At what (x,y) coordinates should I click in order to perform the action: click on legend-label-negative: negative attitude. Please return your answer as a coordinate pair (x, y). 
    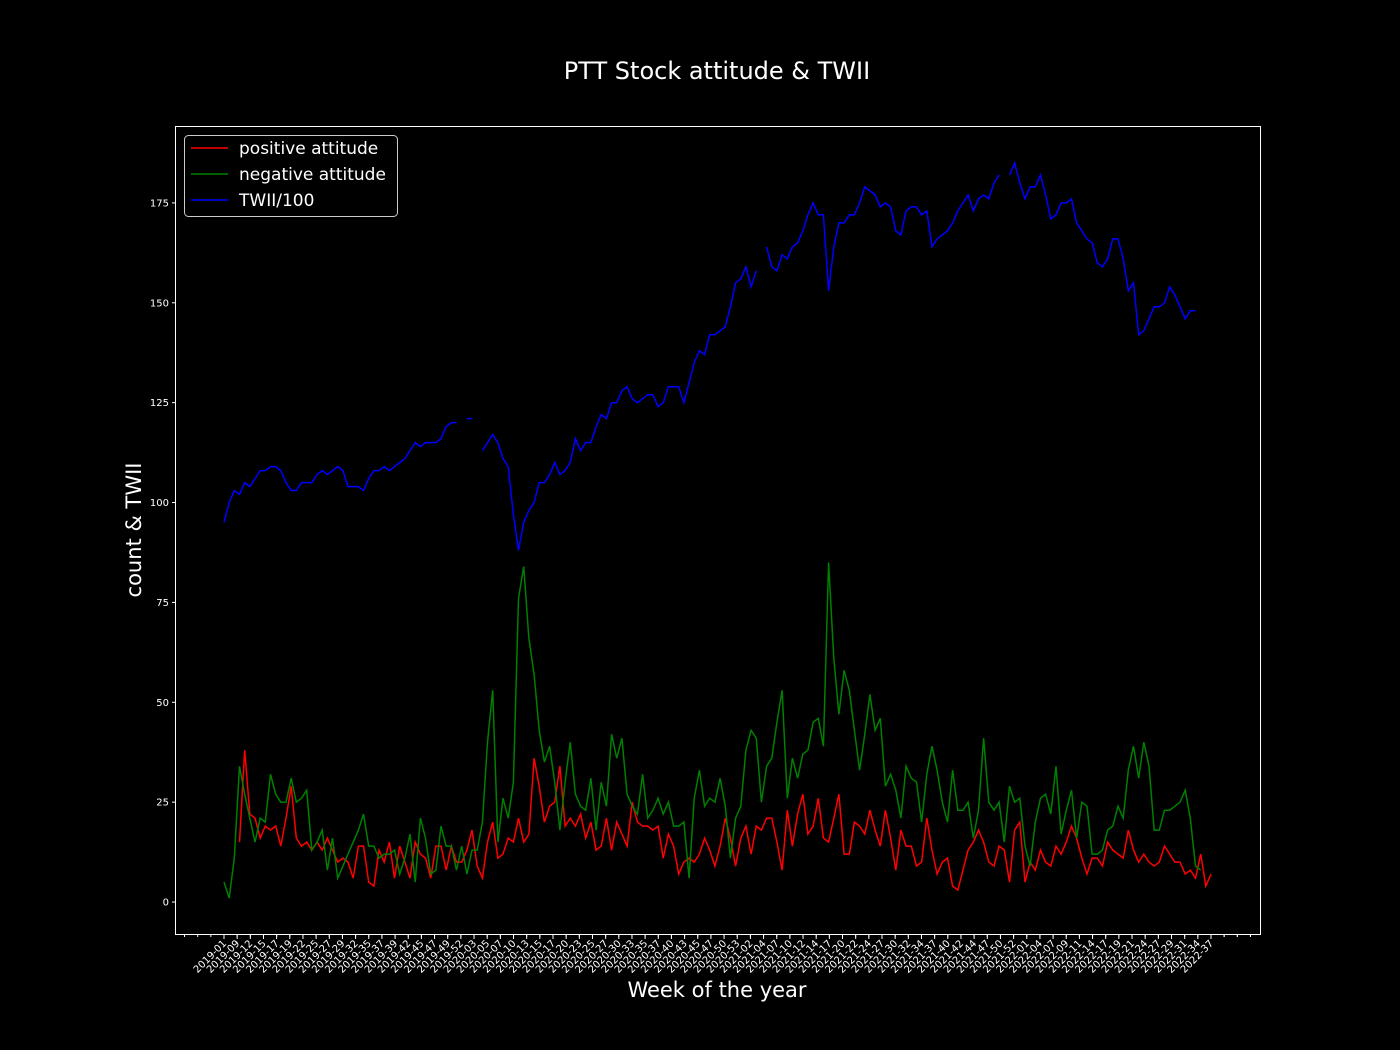
    Looking at the image, I should click on (312, 175).